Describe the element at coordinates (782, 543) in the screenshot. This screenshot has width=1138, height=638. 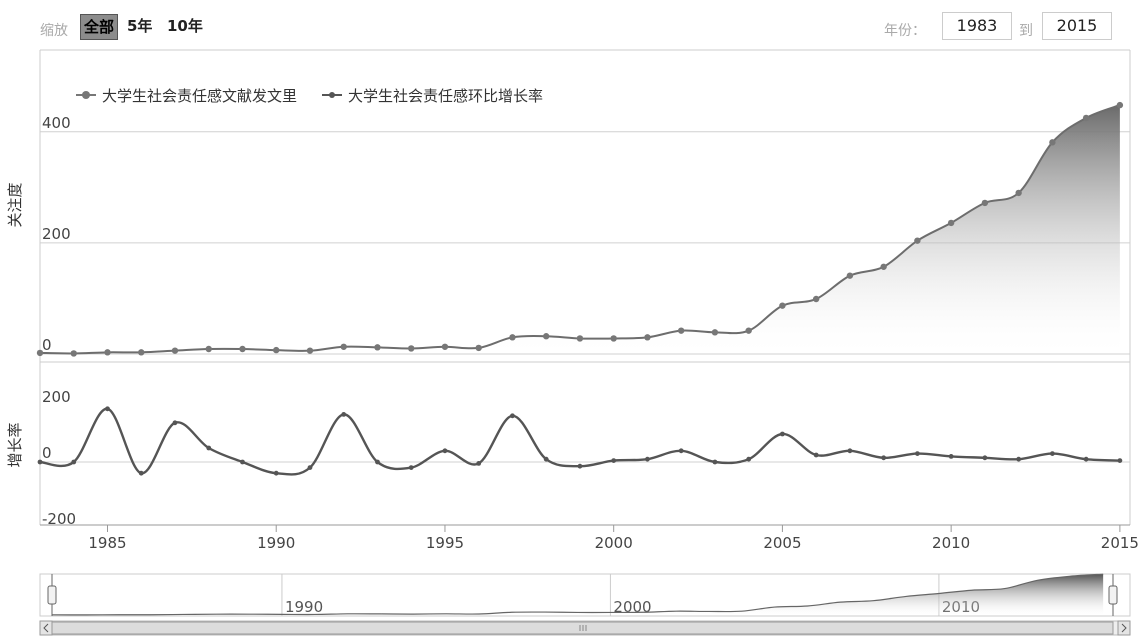
I see `x-tick-label: 2005` at that location.